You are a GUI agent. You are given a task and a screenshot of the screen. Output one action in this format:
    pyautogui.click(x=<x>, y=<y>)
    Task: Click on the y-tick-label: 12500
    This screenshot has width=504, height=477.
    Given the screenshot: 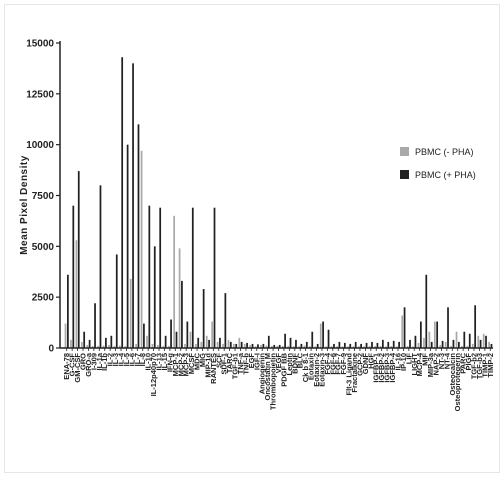 What is the action you would take?
    pyautogui.click(x=40, y=94)
    